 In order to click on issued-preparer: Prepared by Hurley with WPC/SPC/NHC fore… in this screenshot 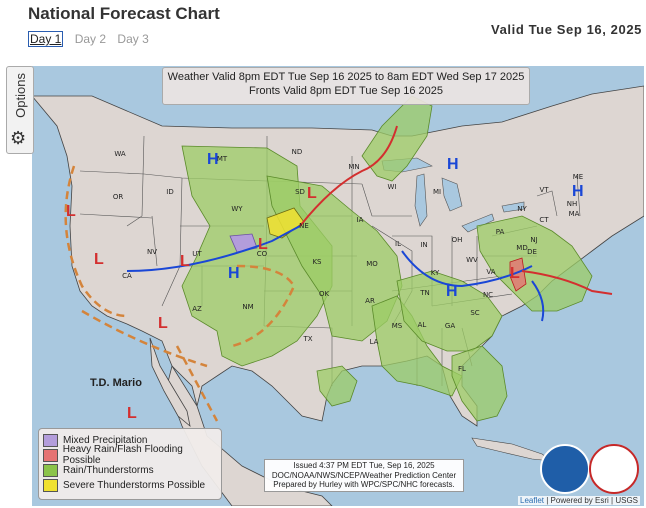, I will do `click(364, 484)`.